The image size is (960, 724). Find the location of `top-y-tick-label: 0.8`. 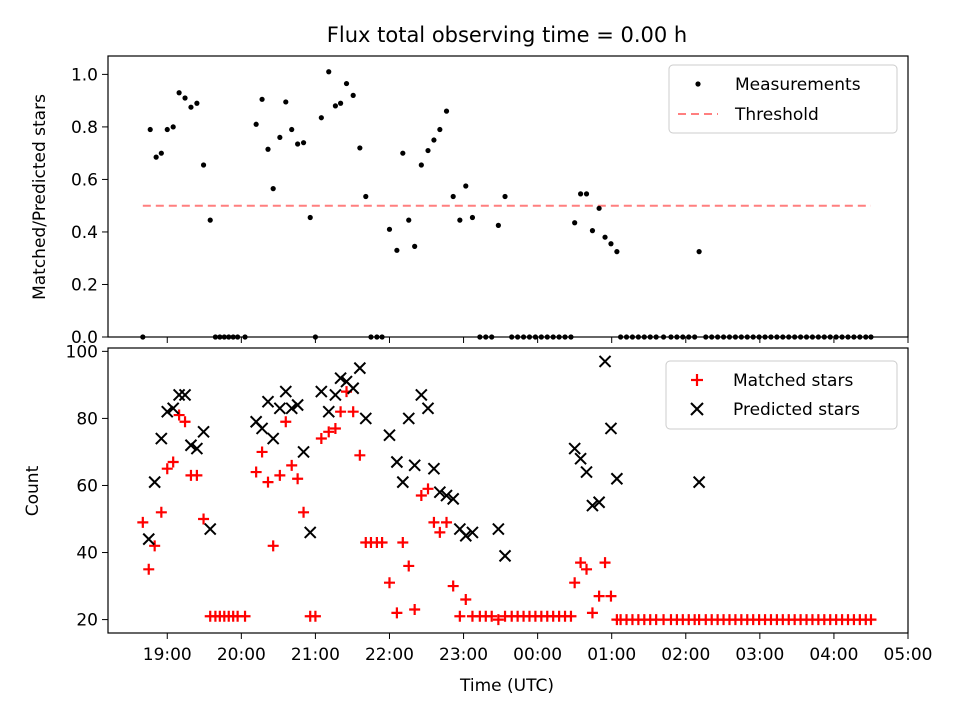

top-y-tick-label: 0.8 is located at coordinates (84, 128).